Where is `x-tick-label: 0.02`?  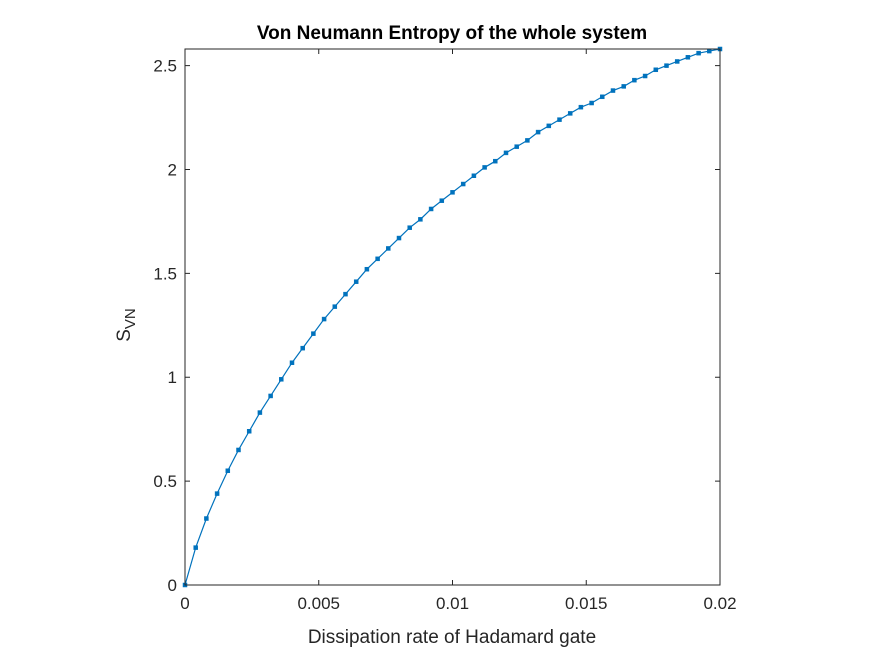
x-tick-label: 0.02 is located at coordinates (719, 603).